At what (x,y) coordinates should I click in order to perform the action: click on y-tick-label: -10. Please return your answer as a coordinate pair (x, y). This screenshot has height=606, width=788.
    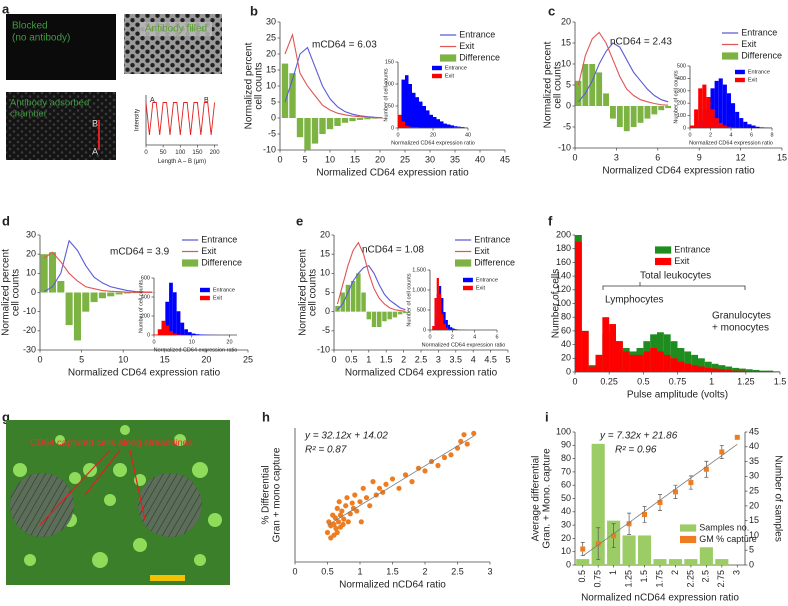
    Looking at the image, I should click on (323, 349).